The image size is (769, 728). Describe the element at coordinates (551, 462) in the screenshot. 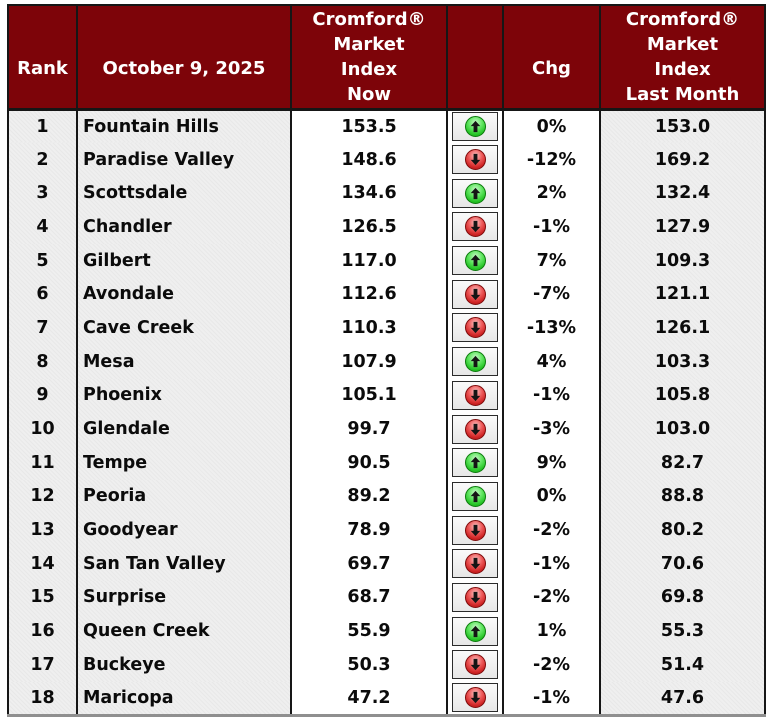

I see `chg-cell: 9%` at that location.